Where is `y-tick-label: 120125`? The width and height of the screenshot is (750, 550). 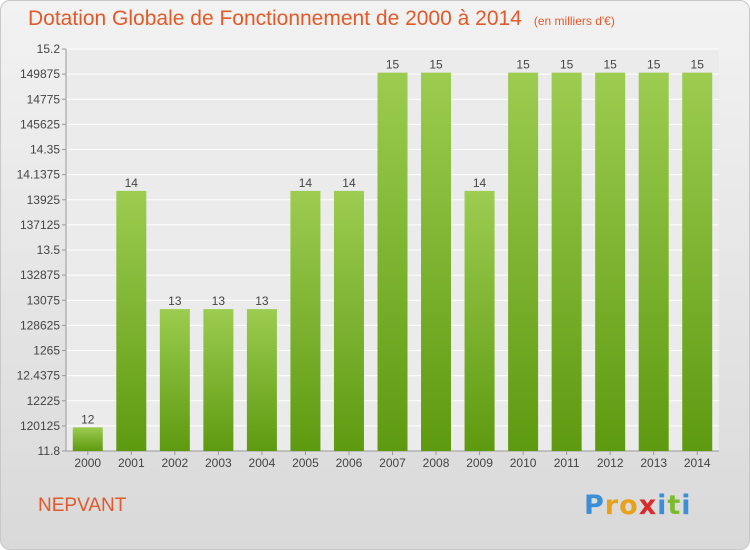
y-tick-label: 120125 is located at coordinates (40, 426).